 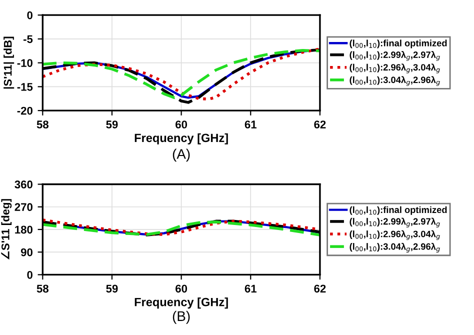 I want to click on y-tick-label: -5, so click(x=28, y=39).